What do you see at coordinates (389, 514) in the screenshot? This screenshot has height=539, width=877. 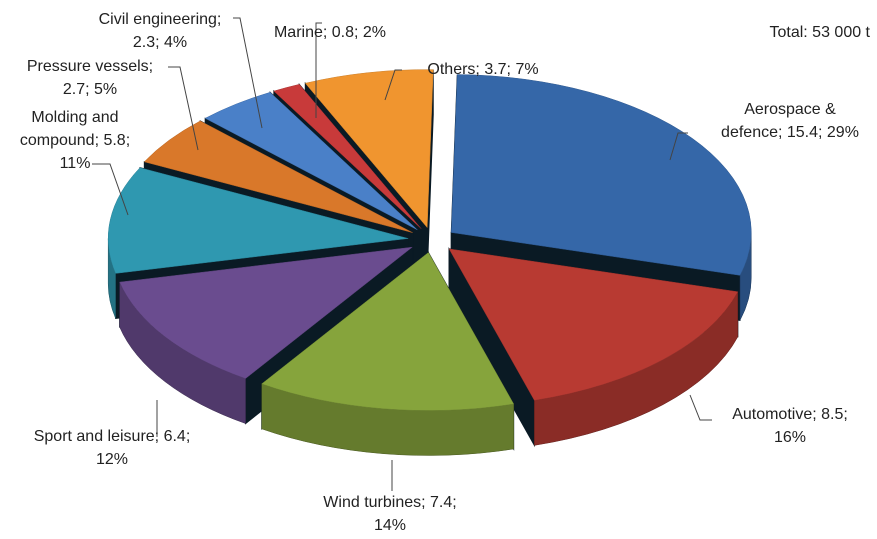 I see `data-label: Wind turbines; 7.4; 14%` at bounding box center [389, 514].